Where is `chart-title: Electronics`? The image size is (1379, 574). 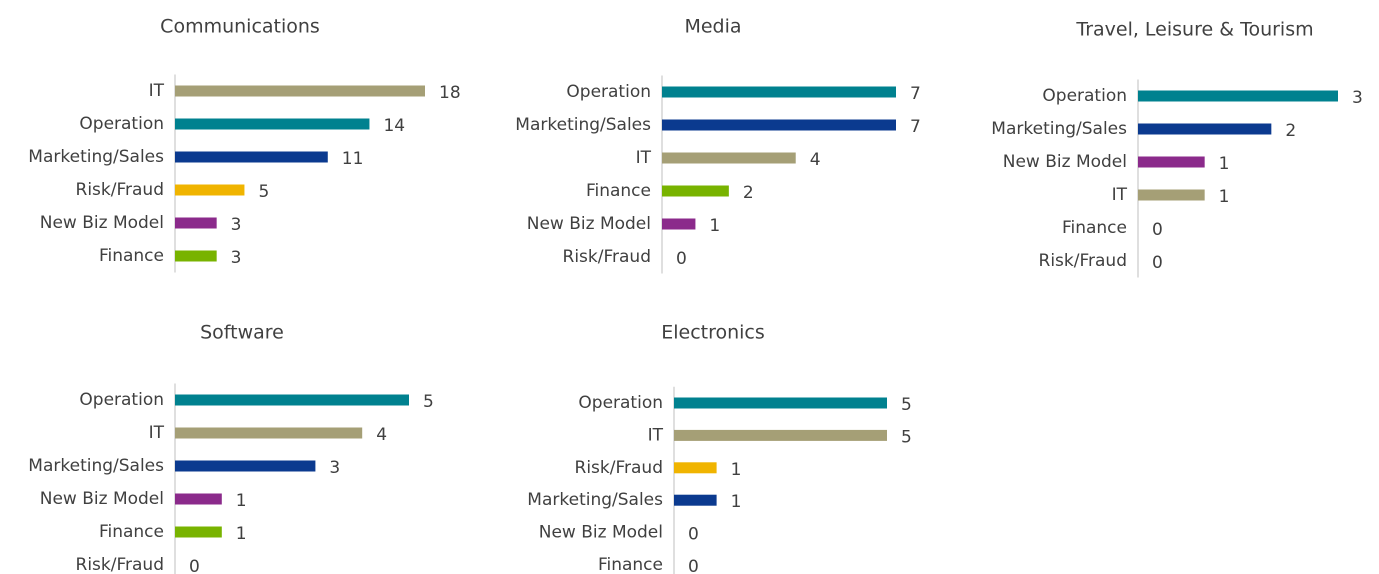
chart-title: Electronics is located at coordinates (713, 333).